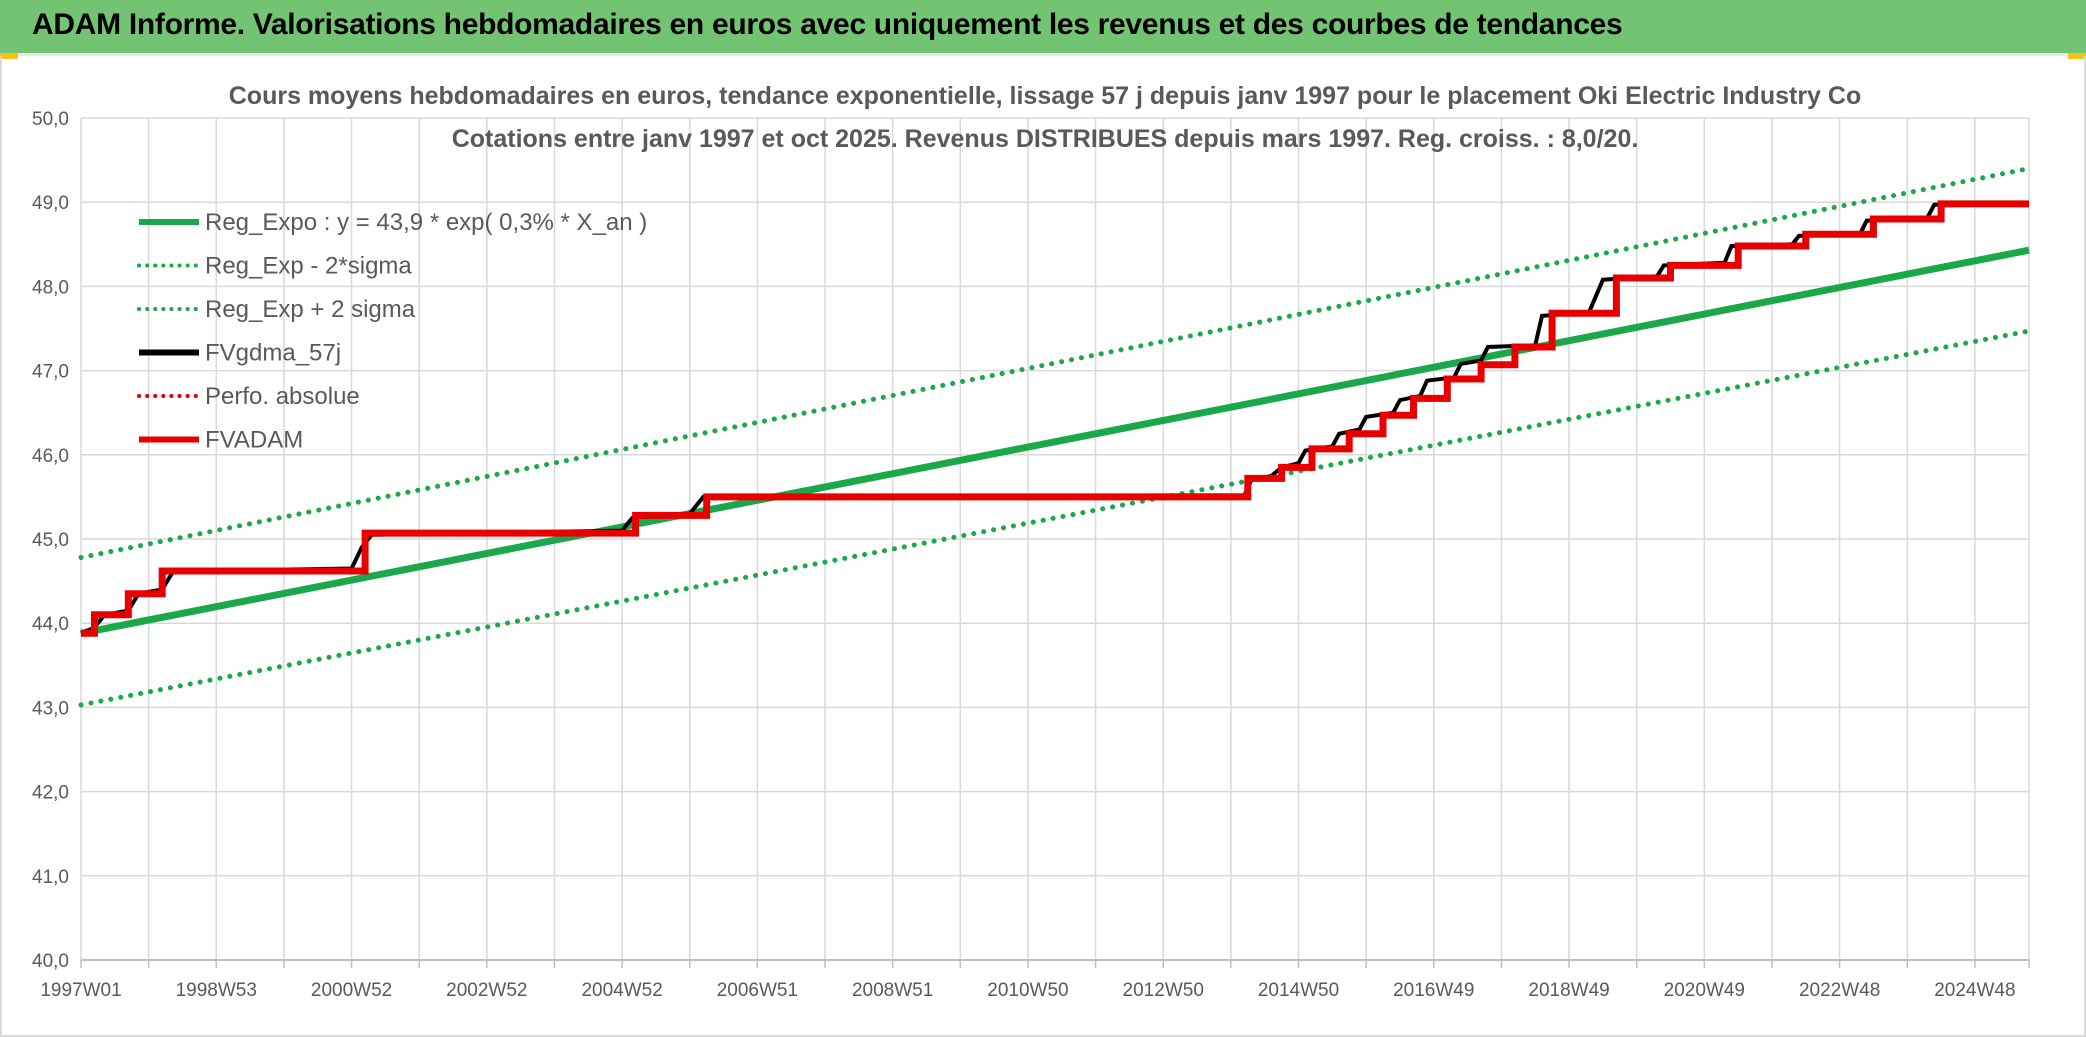  What do you see at coordinates (254, 440) in the screenshot?
I see `legend-label-5: FVADAM` at bounding box center [254, 440].